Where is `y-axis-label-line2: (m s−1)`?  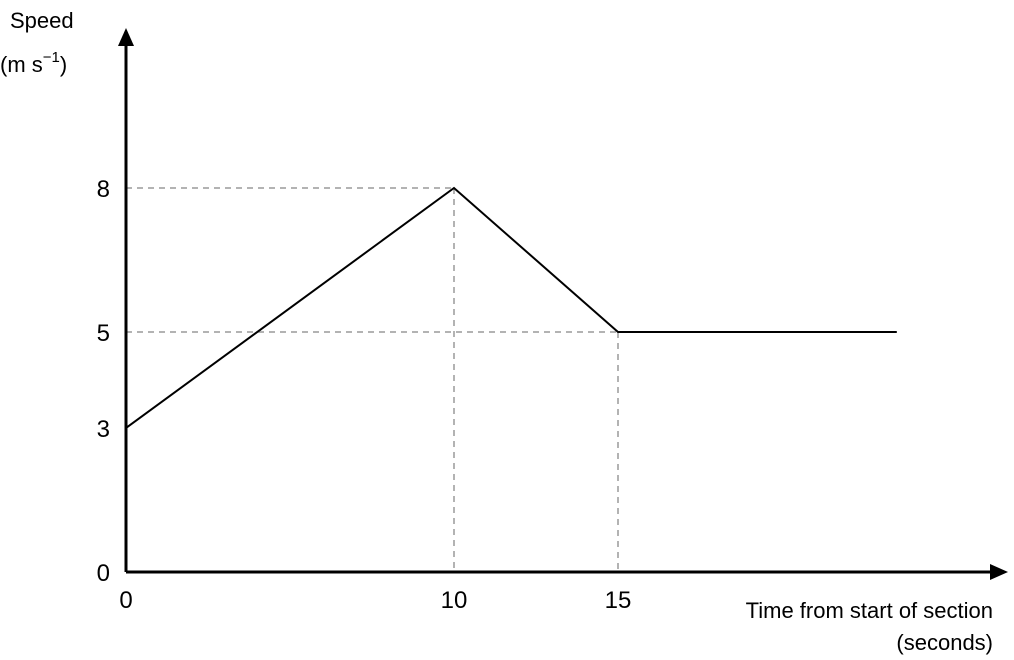 y-axis-label-line2: (m s−1) is located at coordinates (33, 63).